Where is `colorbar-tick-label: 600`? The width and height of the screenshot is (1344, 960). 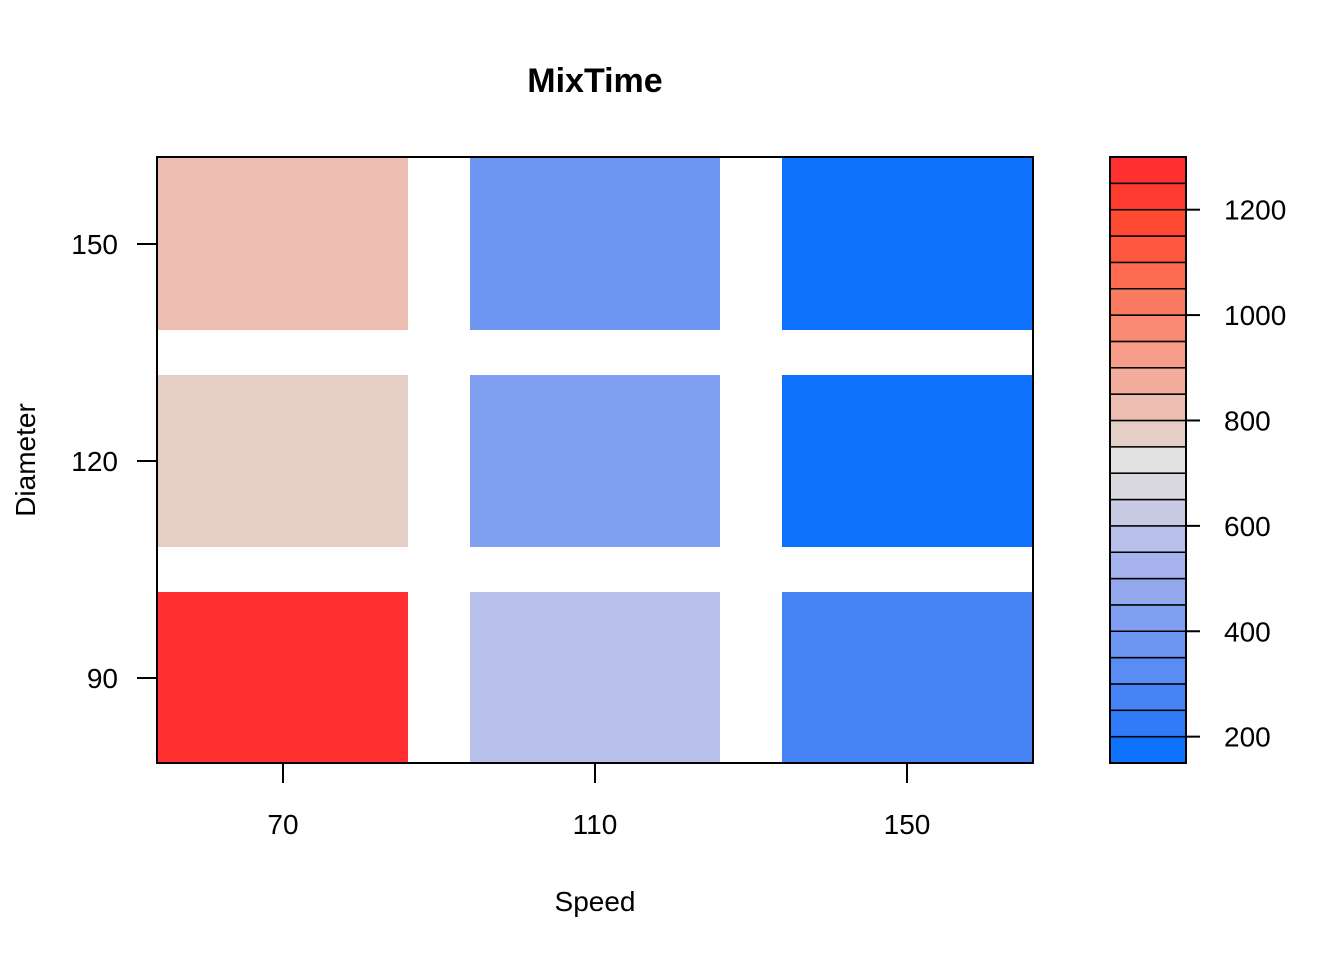 colorbar-tick-label: 600 is located at coordinates (1247, 526).